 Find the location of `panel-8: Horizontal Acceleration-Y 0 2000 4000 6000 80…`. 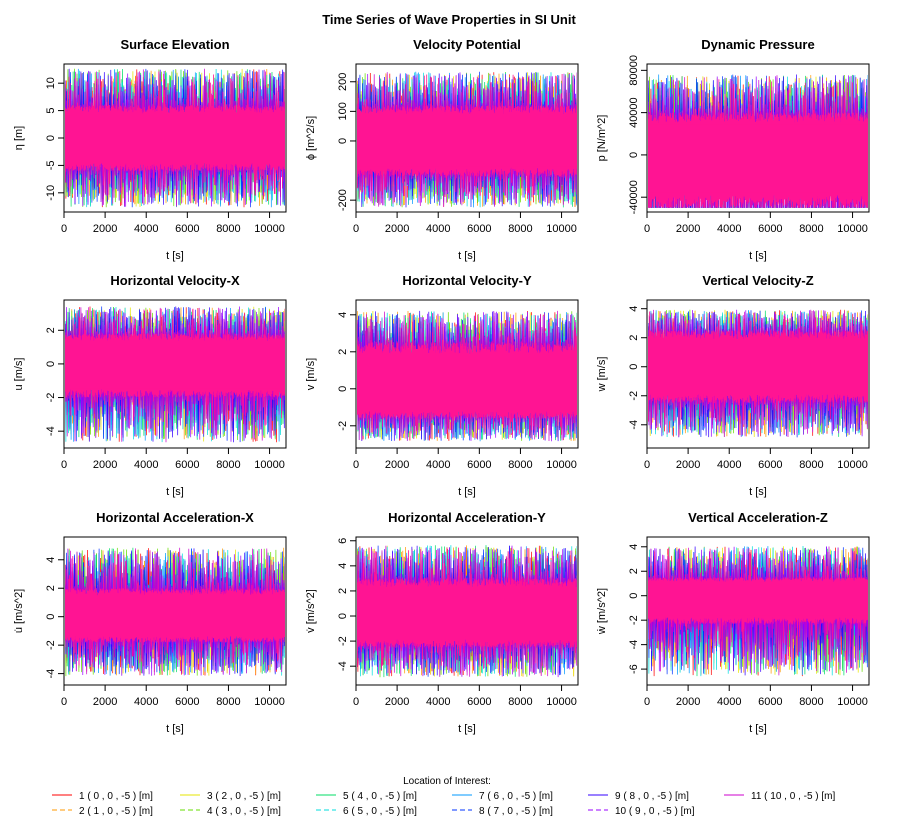

panel-8: Horizontal Acceleration-Y 0 2000 4000 6000 80… is located at coordinates (442, 622).